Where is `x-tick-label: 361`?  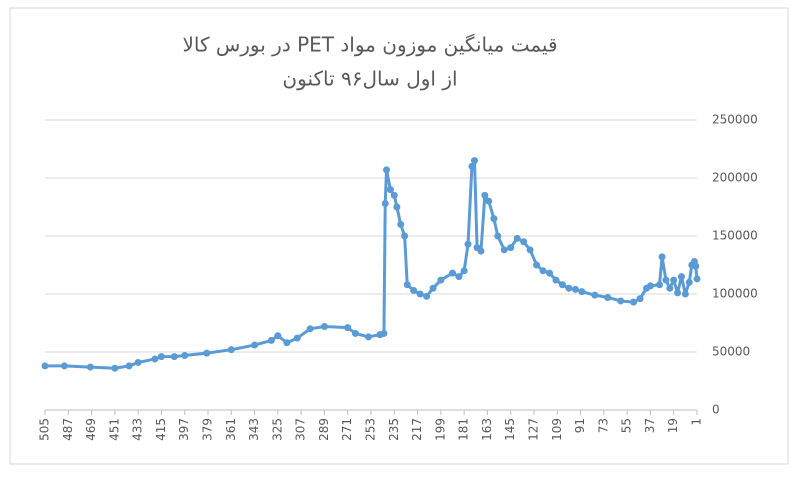 x-tick-label: 361 is located at coordinates (231, 429).